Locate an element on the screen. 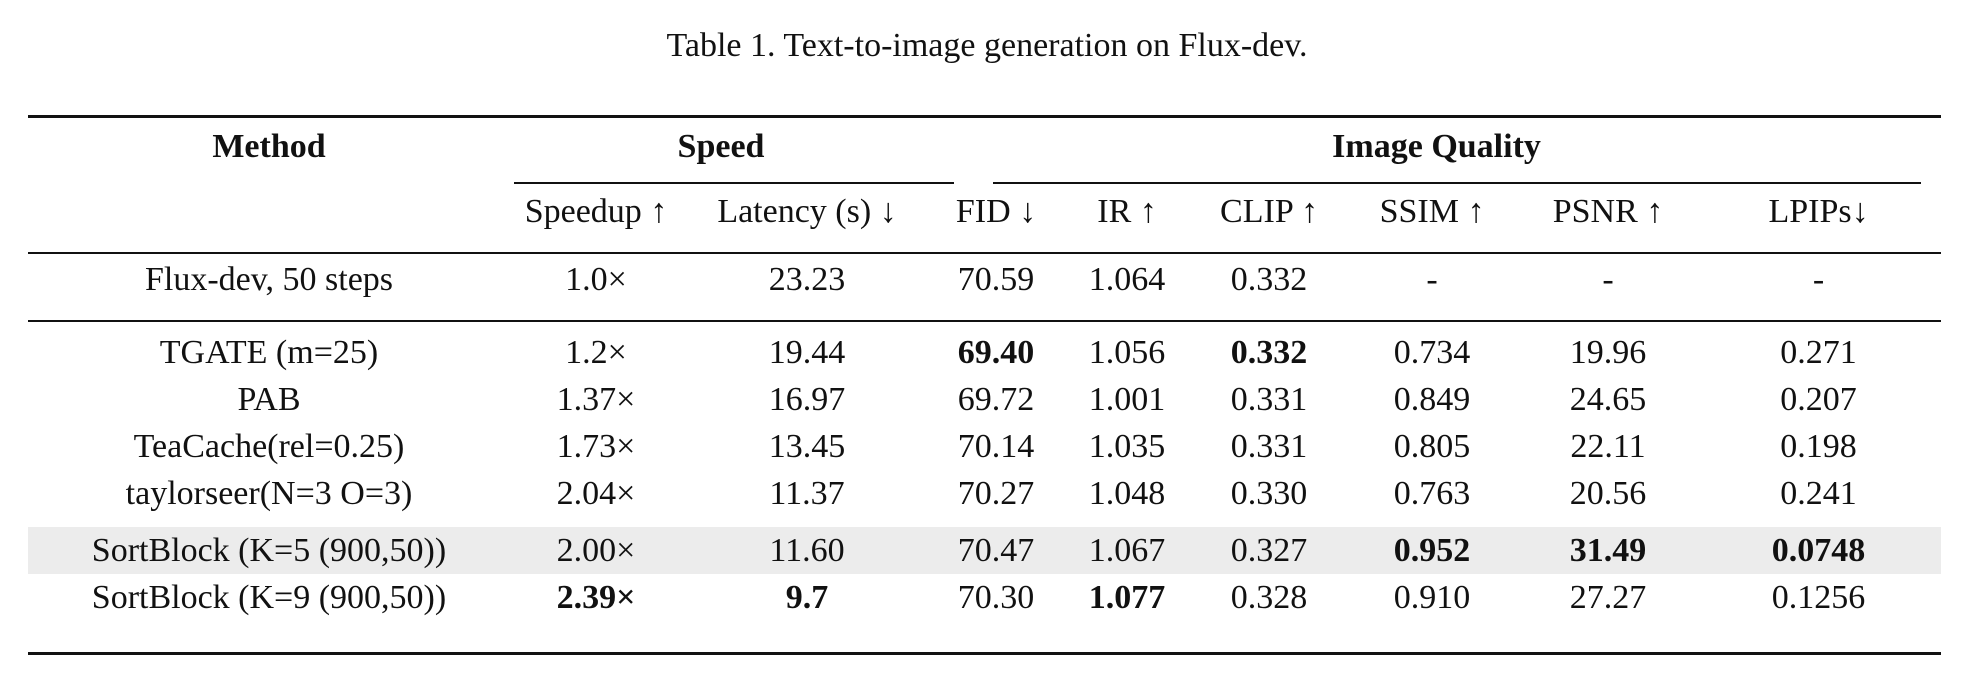 The height and width of the screenshot is (687, 1974). value-cell: 1.064 is located at coordinates (1127, 279).